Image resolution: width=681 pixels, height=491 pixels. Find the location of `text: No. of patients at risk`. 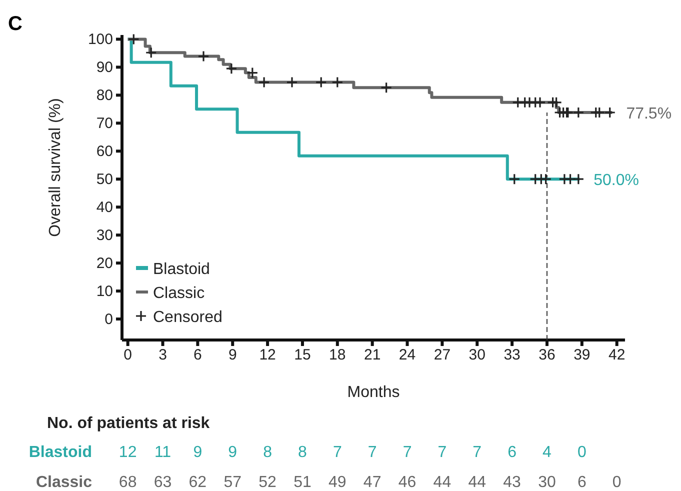

text: No. of patients at risk is located at coordinates (128, 423).